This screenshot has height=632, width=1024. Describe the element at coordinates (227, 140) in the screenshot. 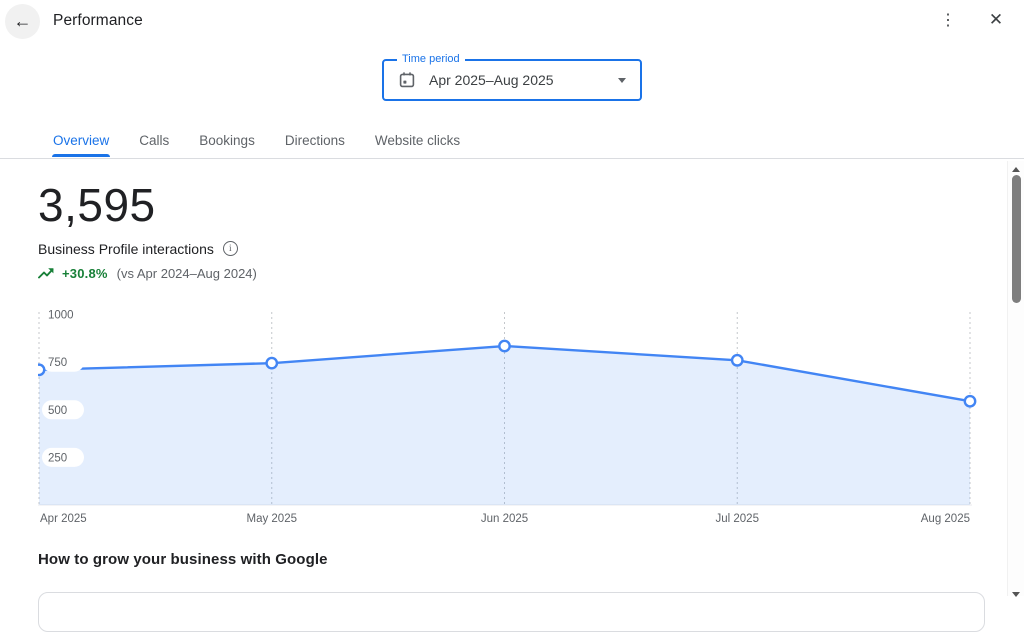

I see `tab-bookings: Bookings` at that location.